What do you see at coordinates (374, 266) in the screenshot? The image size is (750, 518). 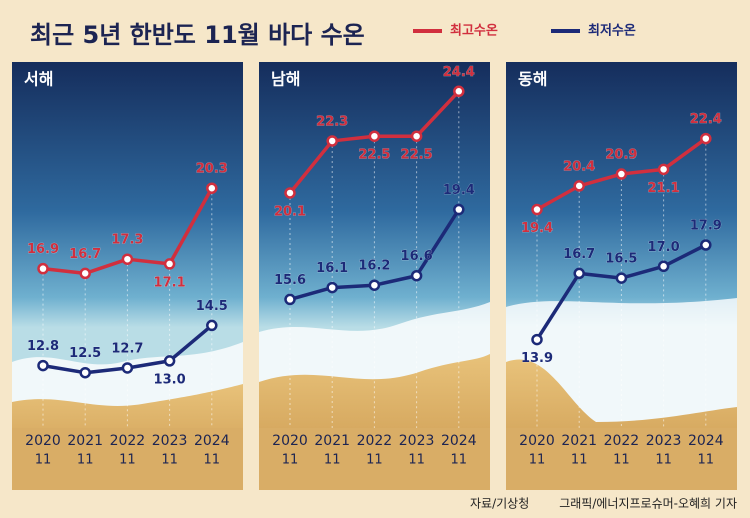 I see `data-label: 16.2` at bounding box center [374, 266].